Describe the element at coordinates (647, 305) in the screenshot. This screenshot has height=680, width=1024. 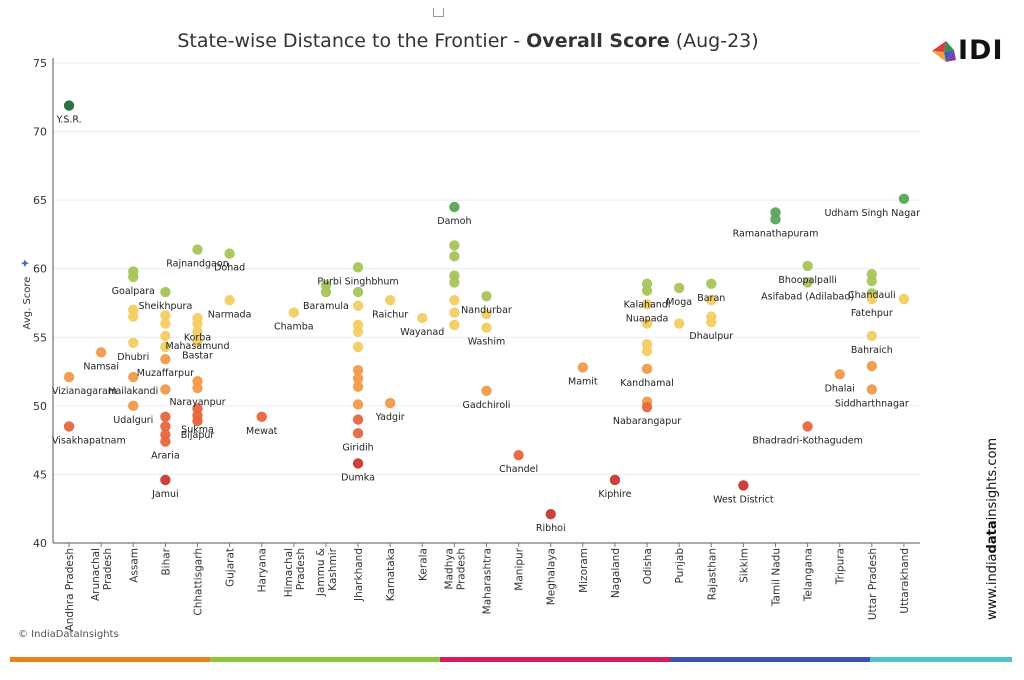
I see `point-label: Kalahandi` at that location.